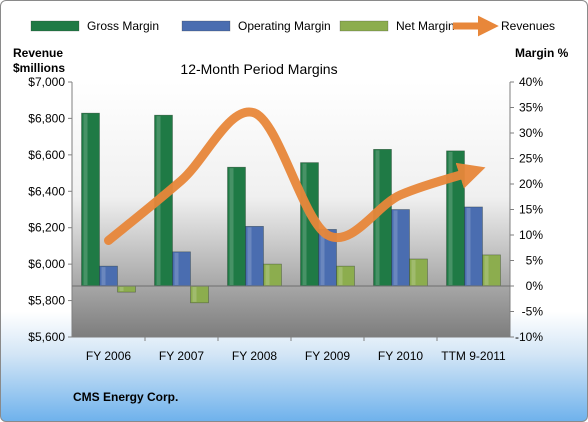 The width and height of the screenshot is (588, 422). What do you see at coordinates (528, 26) in the screenshot?
I see `legend-label: Revenues` at bounding box center [528, 26].